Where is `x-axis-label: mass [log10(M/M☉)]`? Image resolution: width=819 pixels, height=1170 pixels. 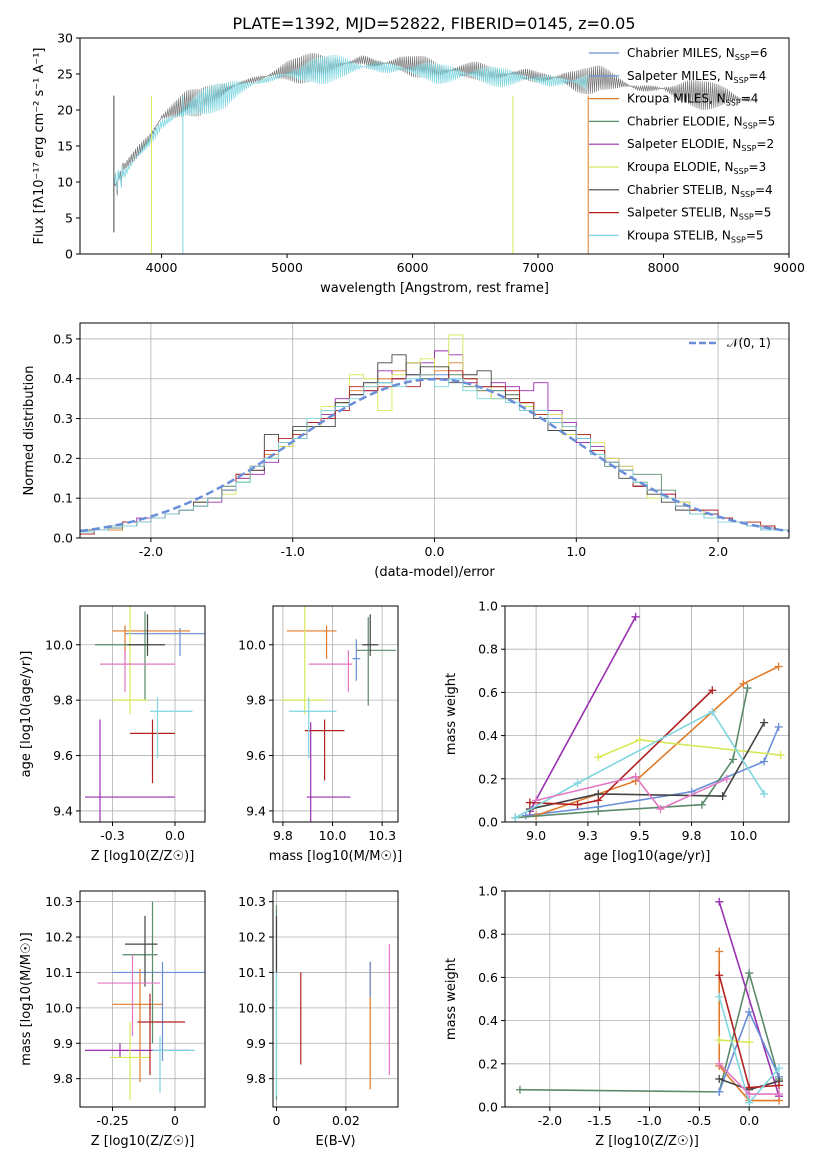
x-axis-label: mass [log10(M/M☉)] is located at coordinates (335, 856).